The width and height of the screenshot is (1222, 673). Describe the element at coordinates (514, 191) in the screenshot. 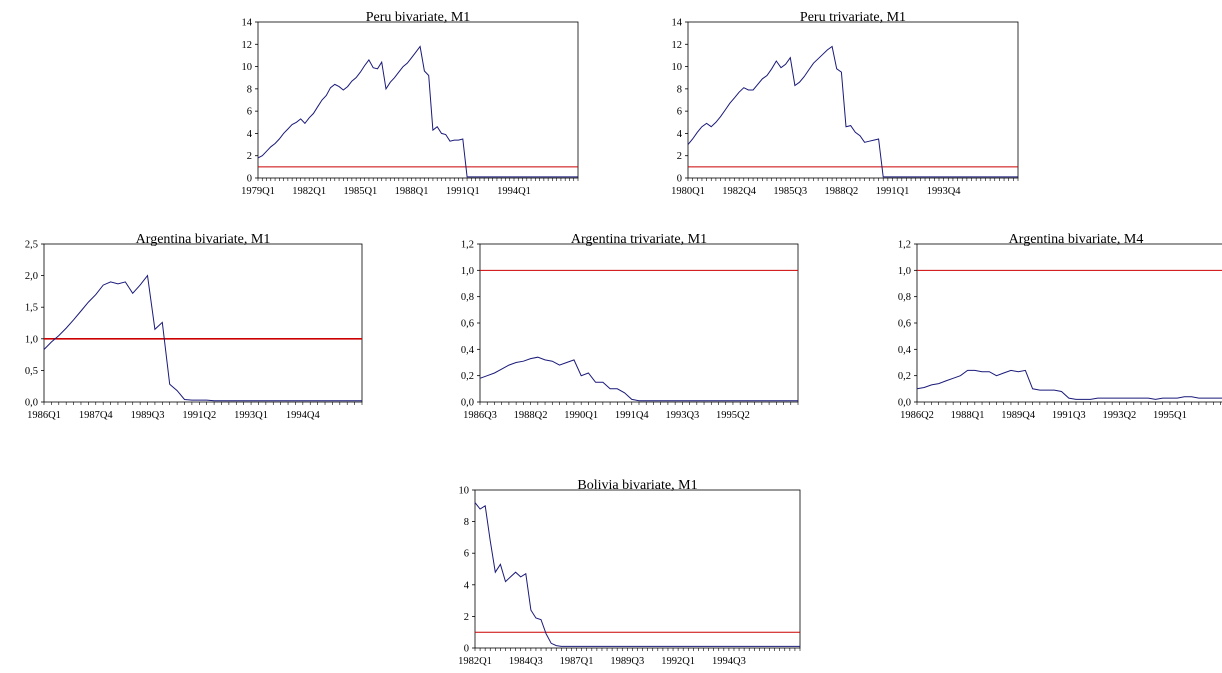

I see `x-tick-label: 1994Q1` at that location.